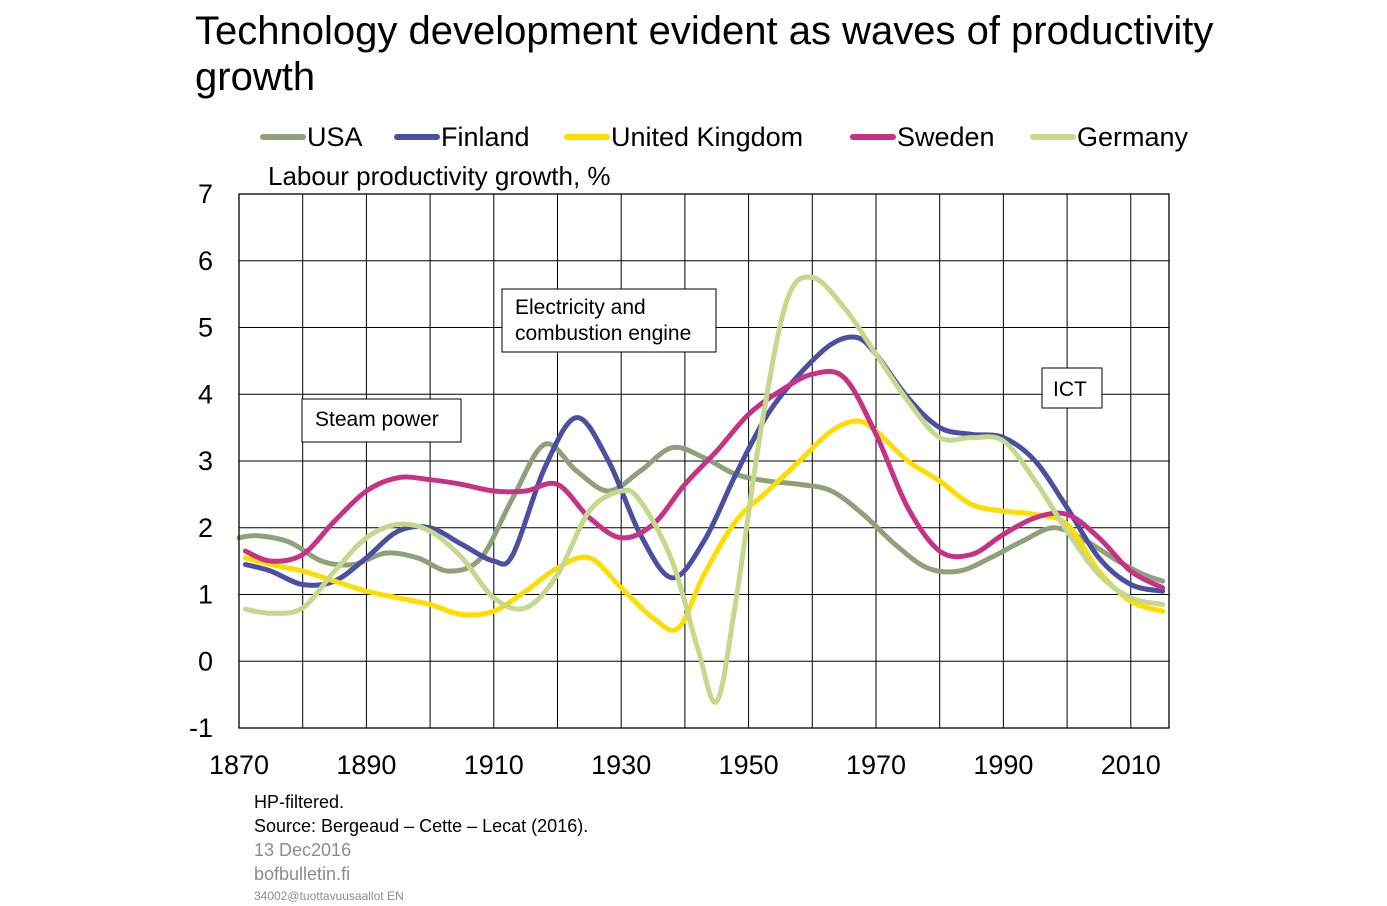 The image size is (1387, 906). I want to click on x-tick-label: 1930, so click(621, 765).